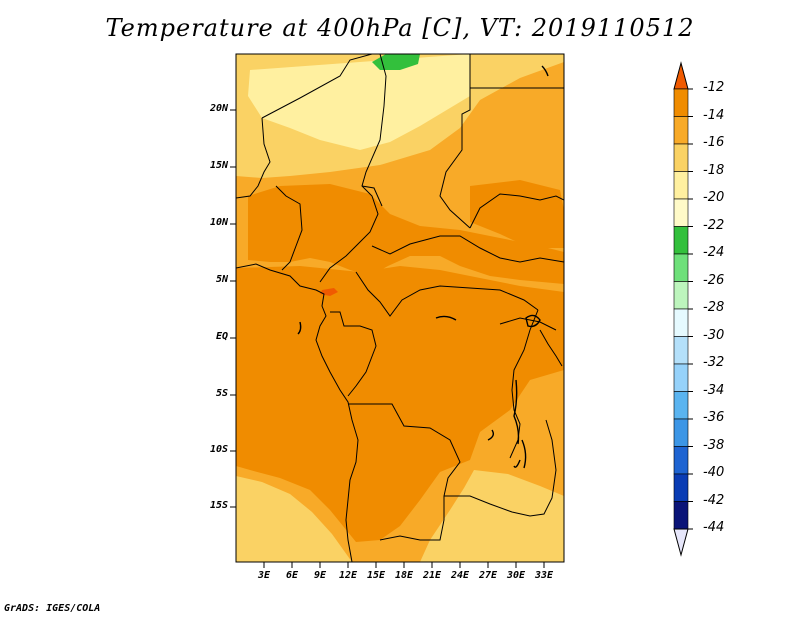 This screenshot has width=800, height=618. Describe the element at coordinates (714, 170) in the screenshot. I see `colorbar-label: -18` at that location.